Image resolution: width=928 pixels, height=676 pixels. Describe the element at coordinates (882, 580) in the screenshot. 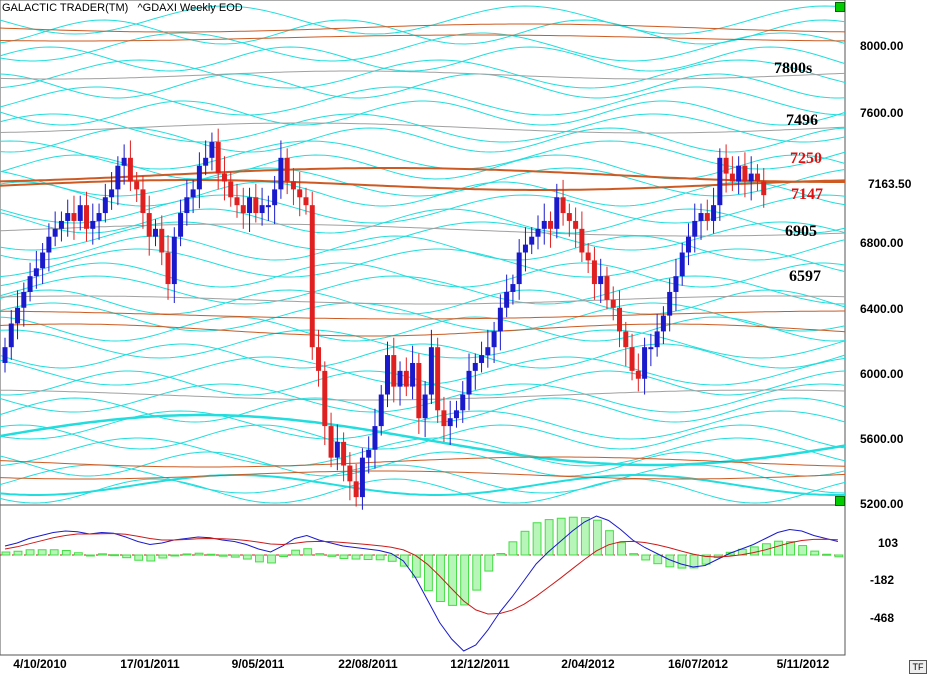

I see `macd-tick-neg182: -182` at that location.